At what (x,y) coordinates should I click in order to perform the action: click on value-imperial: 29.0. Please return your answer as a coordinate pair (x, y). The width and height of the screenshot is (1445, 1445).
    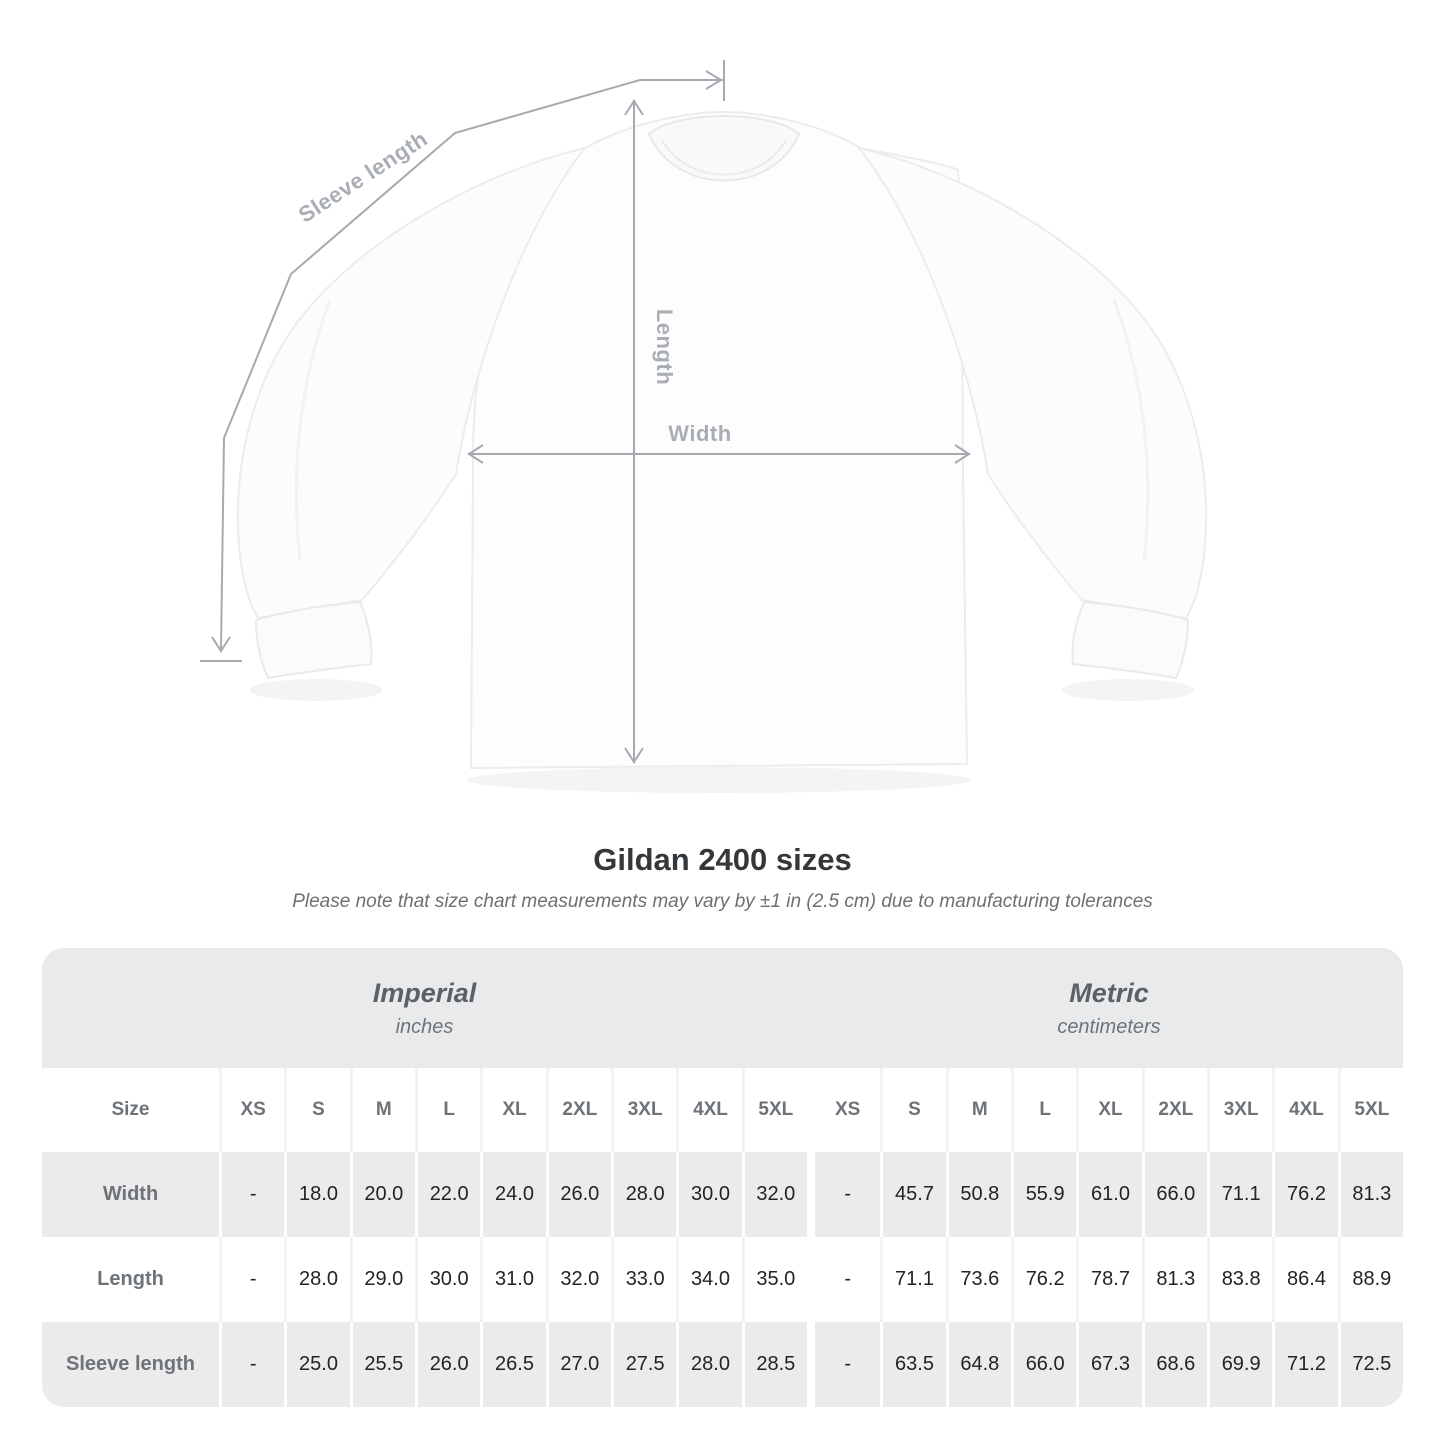
    Looking at the image, I should click on (382, 1279).